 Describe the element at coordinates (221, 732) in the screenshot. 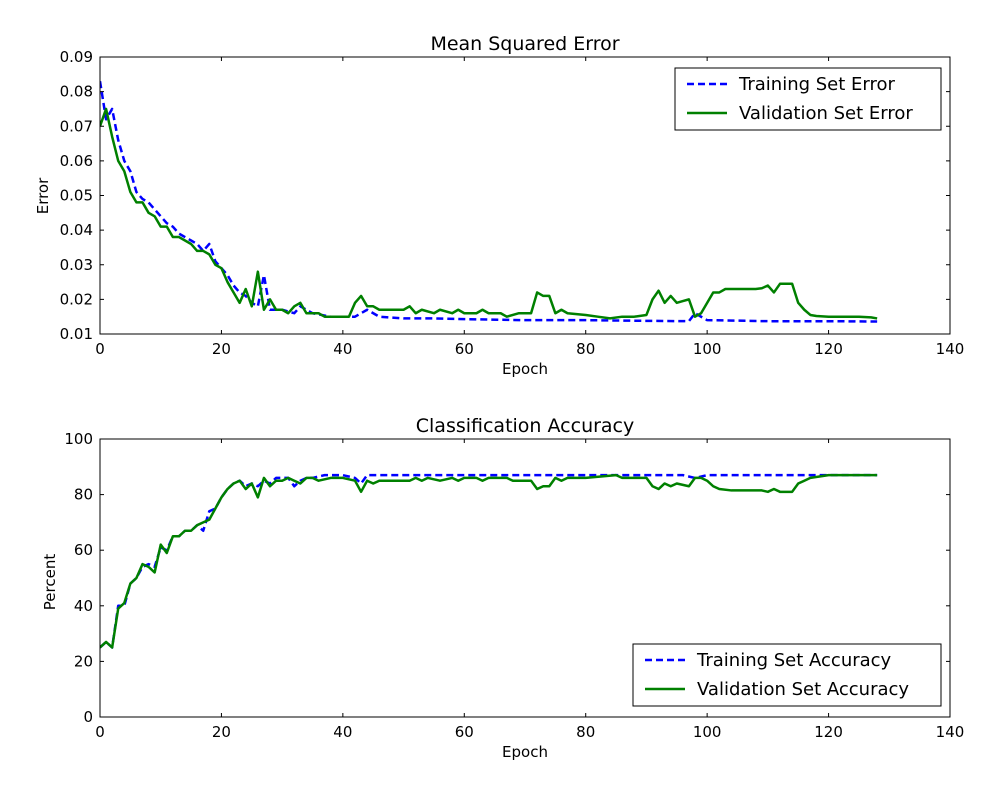

I see `accuracy-x-tick-label: 20` at that location.